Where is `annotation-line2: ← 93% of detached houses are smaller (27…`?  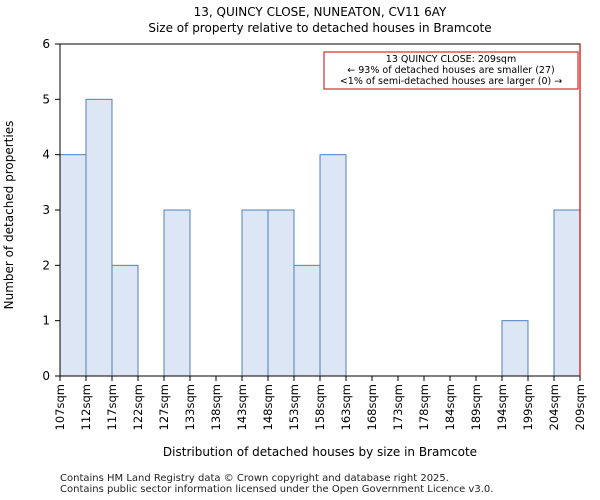
annotation-line2: ← 93% of detached houses are smaller (27… is located at coordinates (450, 70).